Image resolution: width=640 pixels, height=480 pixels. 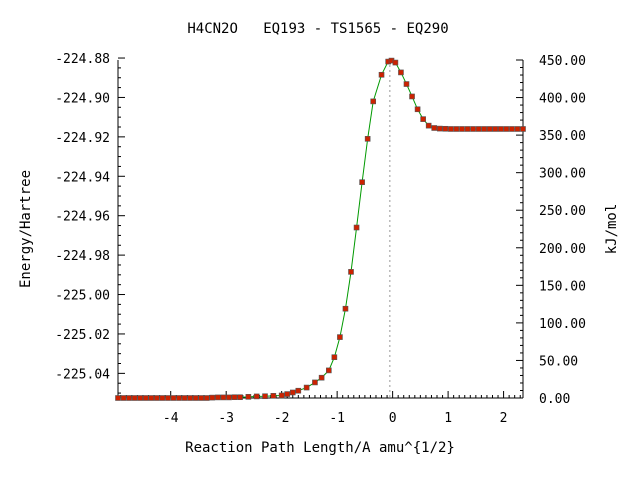 What do you see at coordinates (82, 177) in the screenshot?
I see `y-tick-label: -224.94` at bounding box center [82, 177].